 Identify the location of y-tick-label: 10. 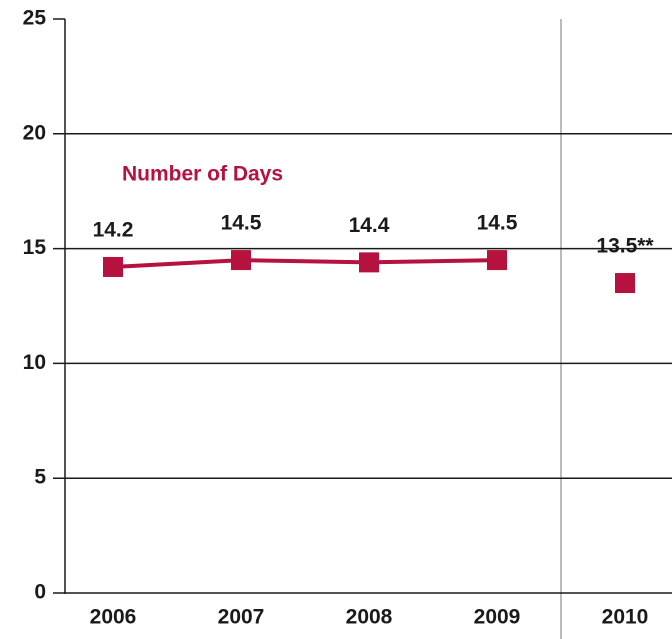
(34, 362).